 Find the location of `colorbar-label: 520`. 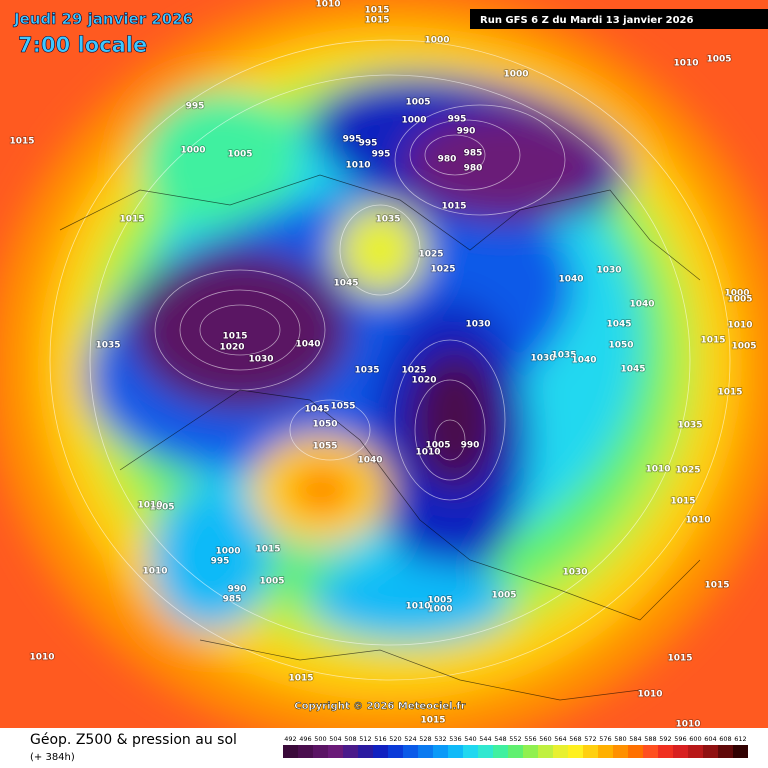

colorbar-label: 520 is located at coordinates (395, 739).